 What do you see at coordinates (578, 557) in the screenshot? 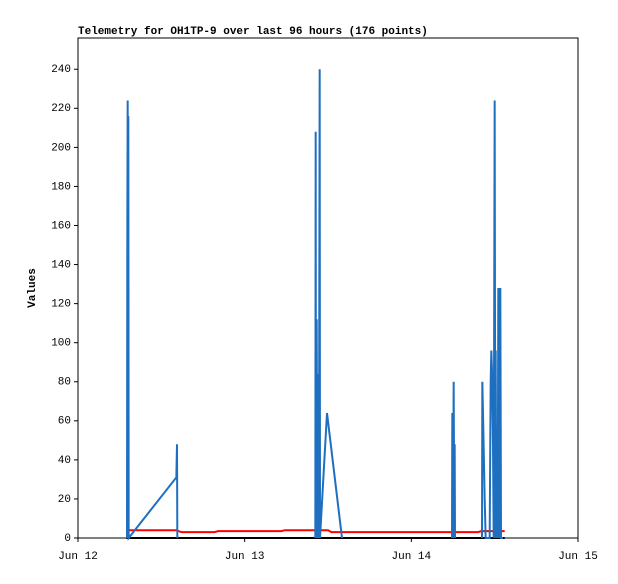
I see `x-tick-label: Jun 15` at bounding box center [578, 557].